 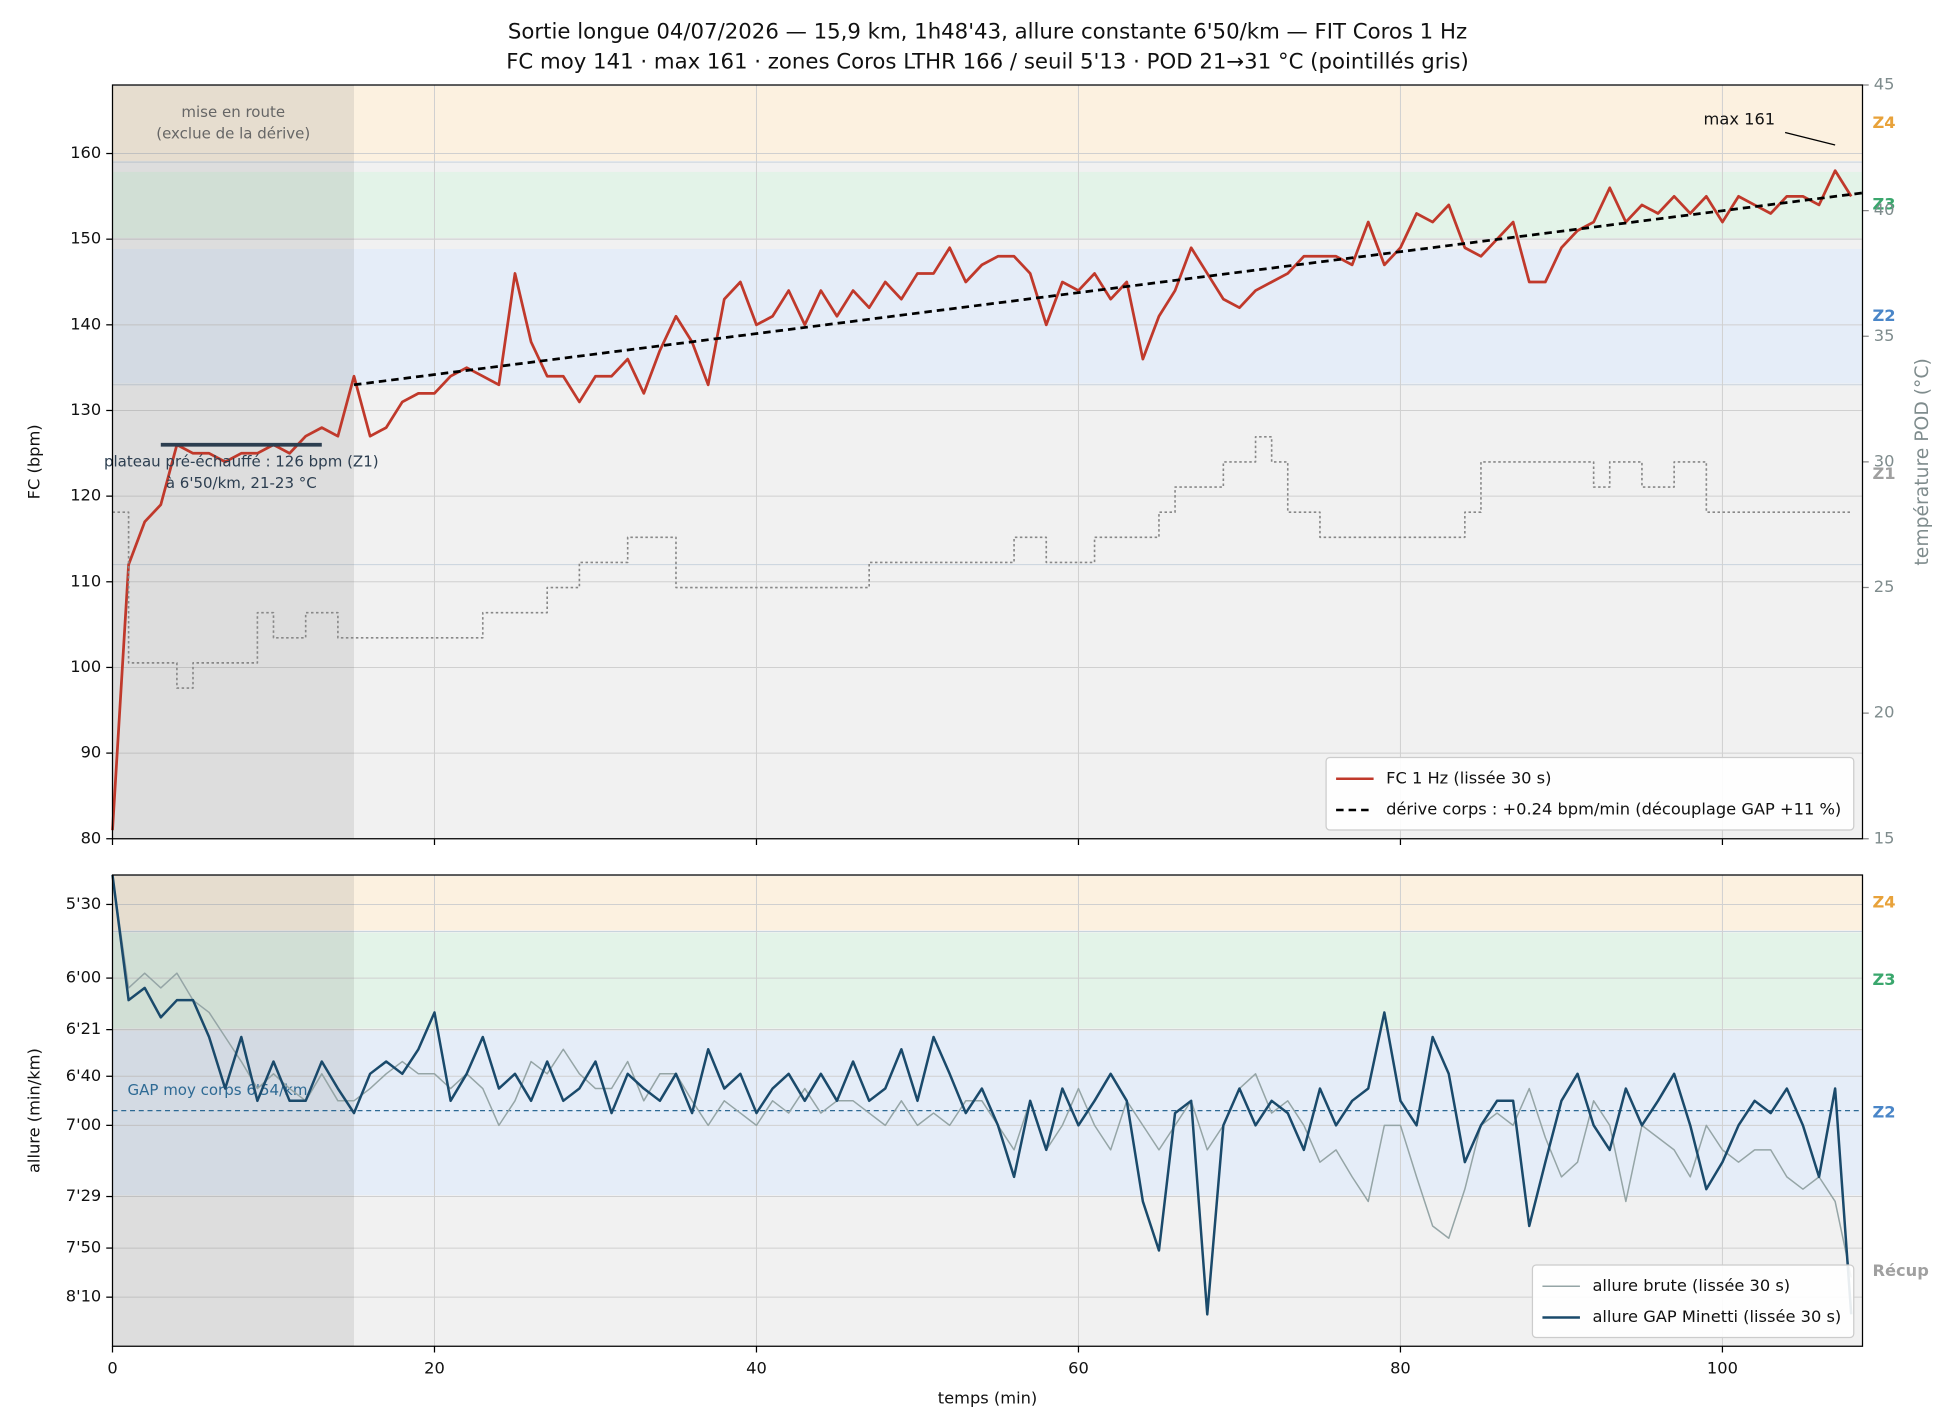 I want to click on x-axis-label: temps (min), so click(x=987, y=1397).